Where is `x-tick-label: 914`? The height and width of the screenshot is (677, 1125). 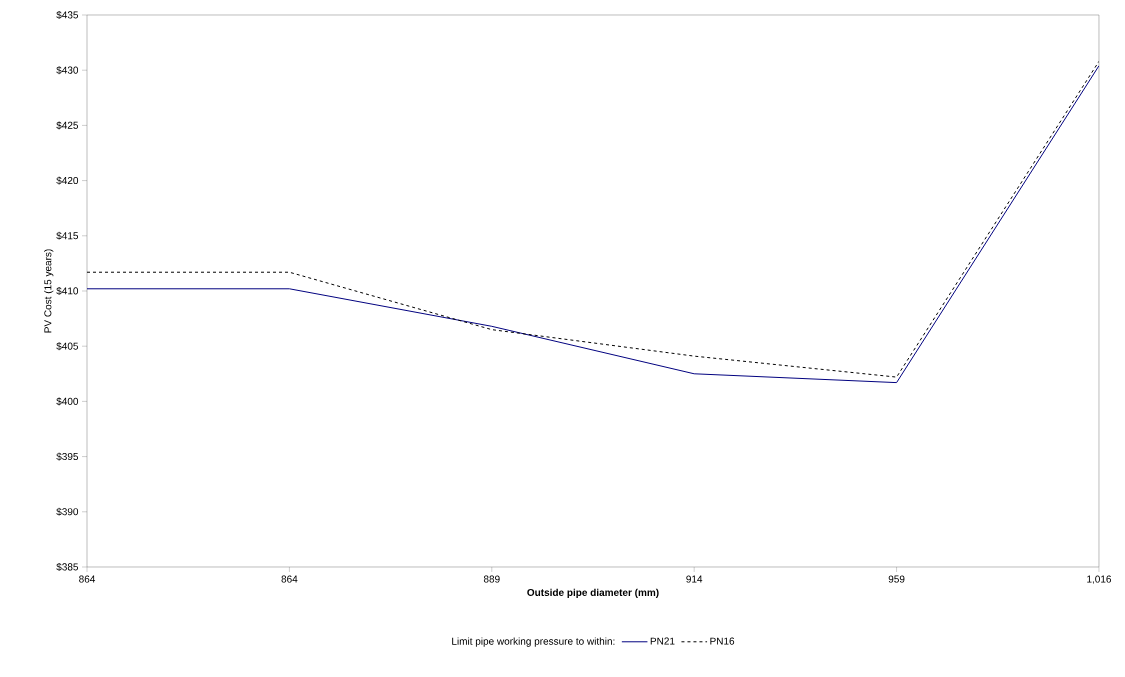 x-tick-label: 914 is located at coordinates (694, 579).